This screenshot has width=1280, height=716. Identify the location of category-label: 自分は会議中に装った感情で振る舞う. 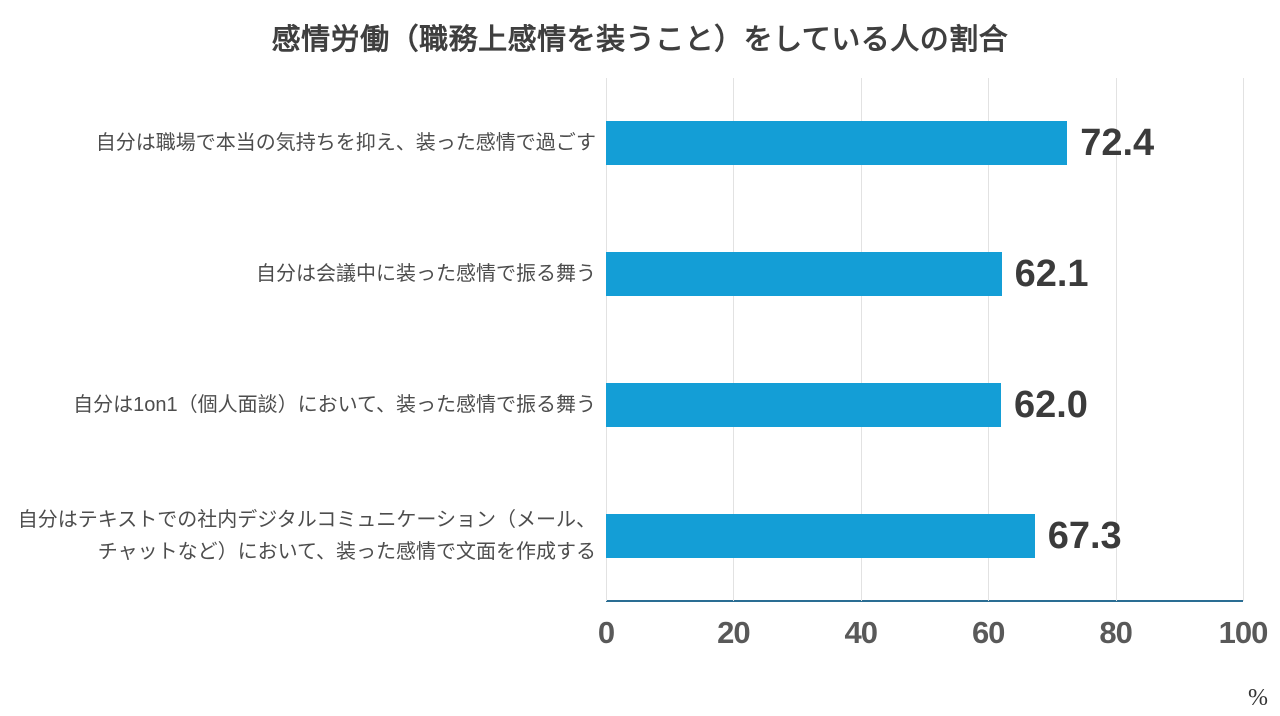
(426, 274).